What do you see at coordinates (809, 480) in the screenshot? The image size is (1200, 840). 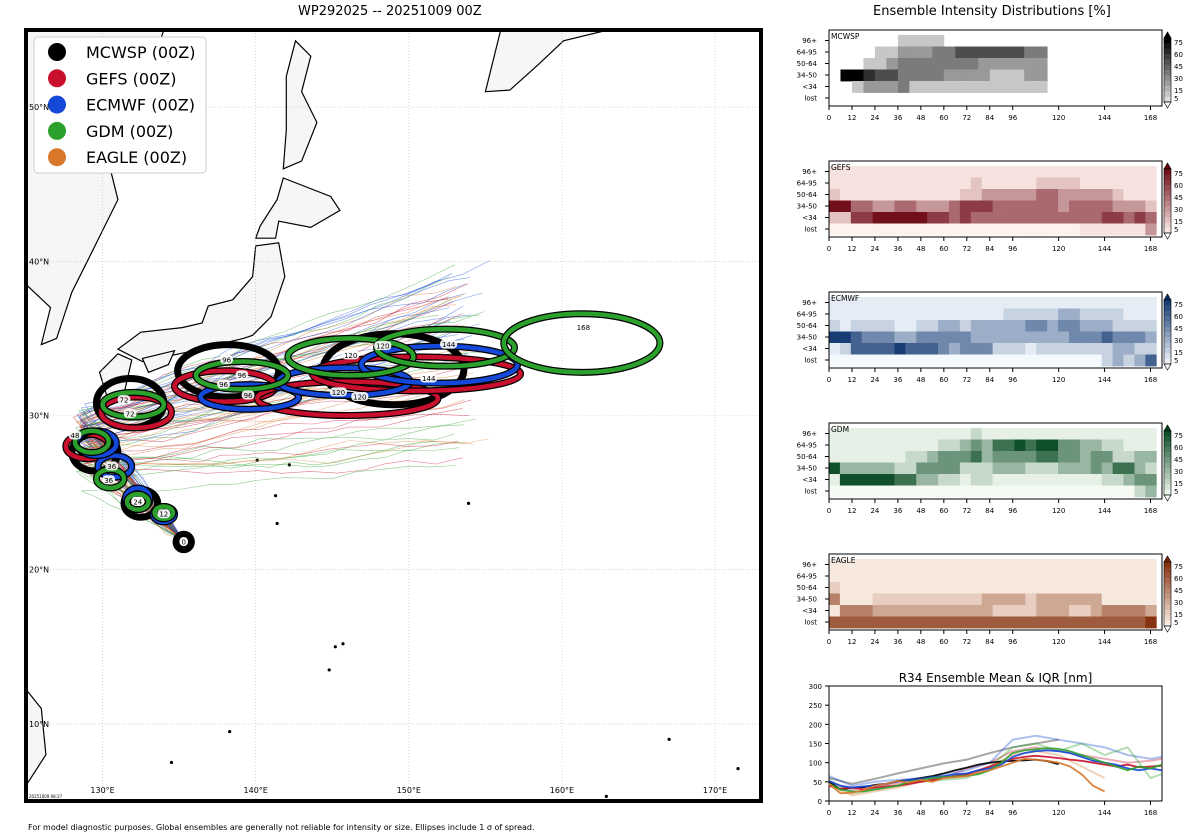 I see `heatmap-ylabel: <34` at bounding box center [809, 480].